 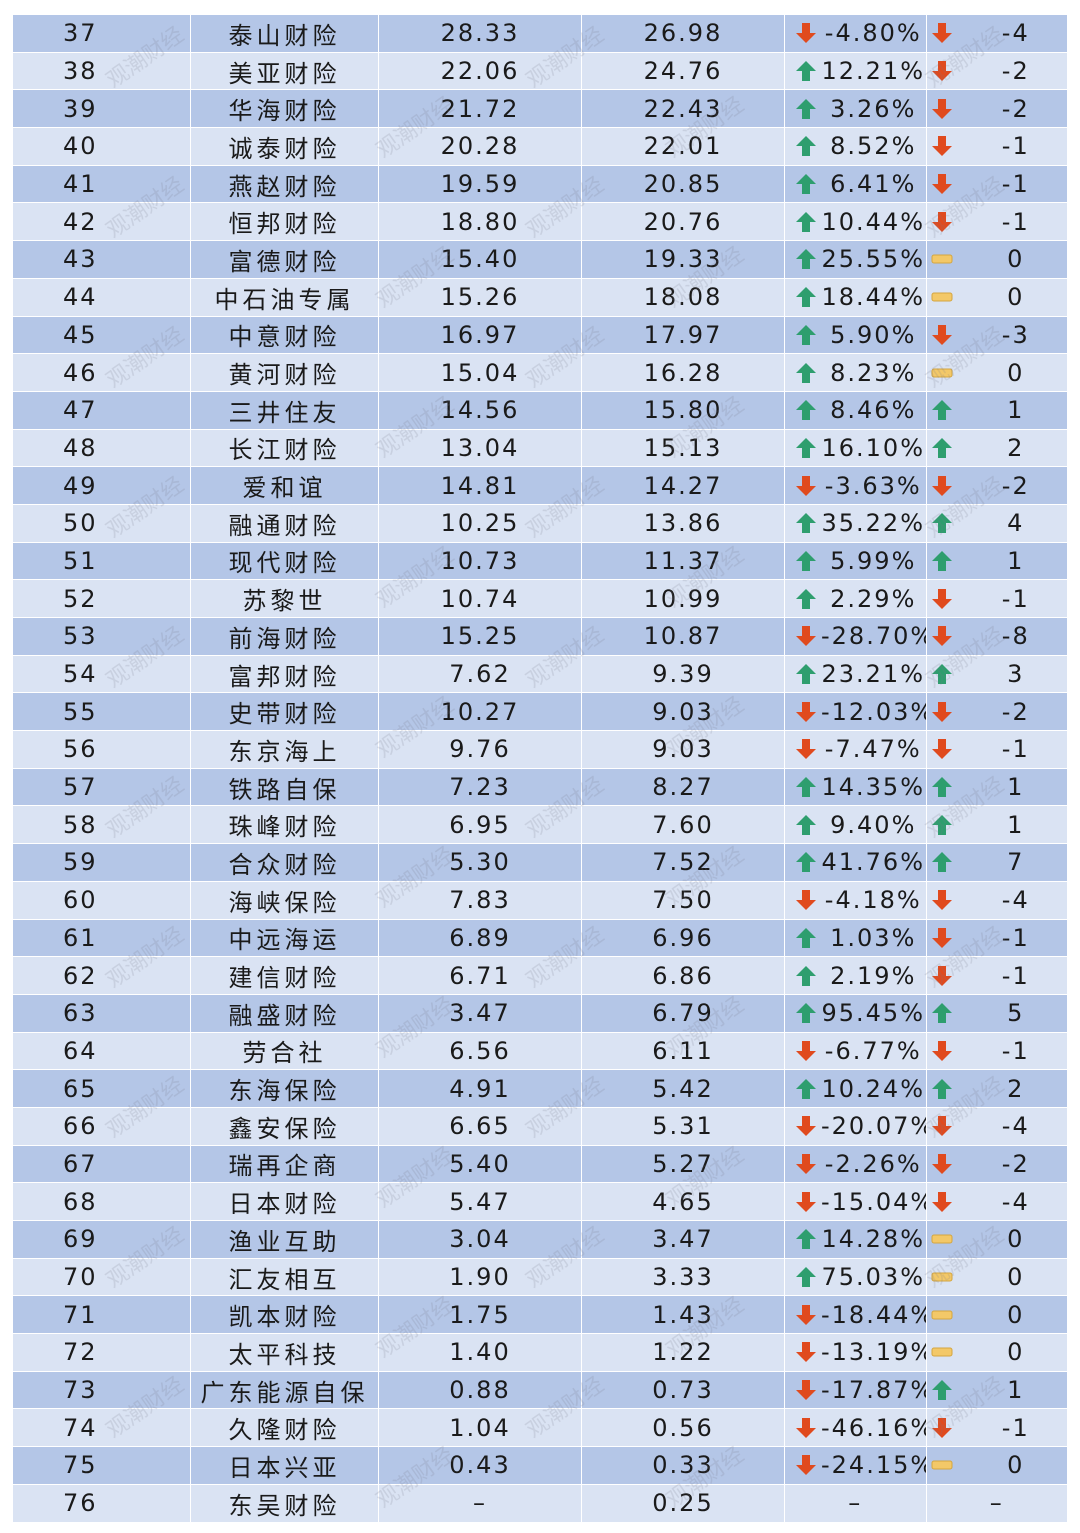 What do you see at coordinates (101, 33) in the screenshot?
I see `rank-cell: 37` at bounding box center [101, 33].